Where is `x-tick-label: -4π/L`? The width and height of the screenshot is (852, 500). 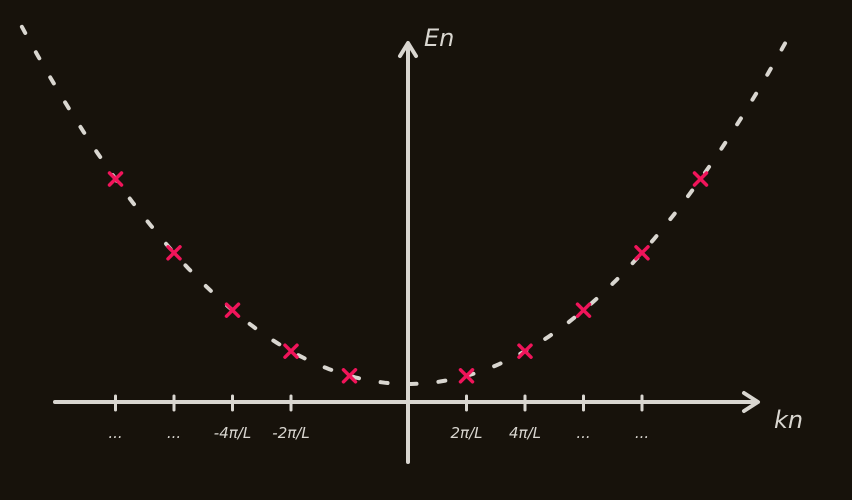
x-tick-label: -4π/L is located at coordinates (232, 433).